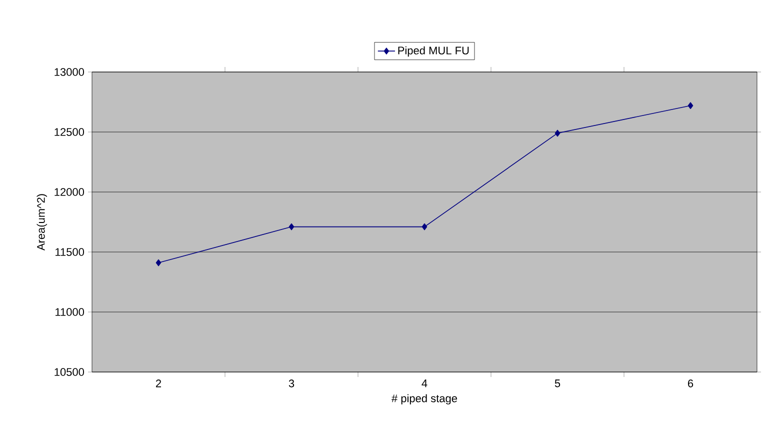  I want to click on y-tick-label: 11500, so click(70, 252).